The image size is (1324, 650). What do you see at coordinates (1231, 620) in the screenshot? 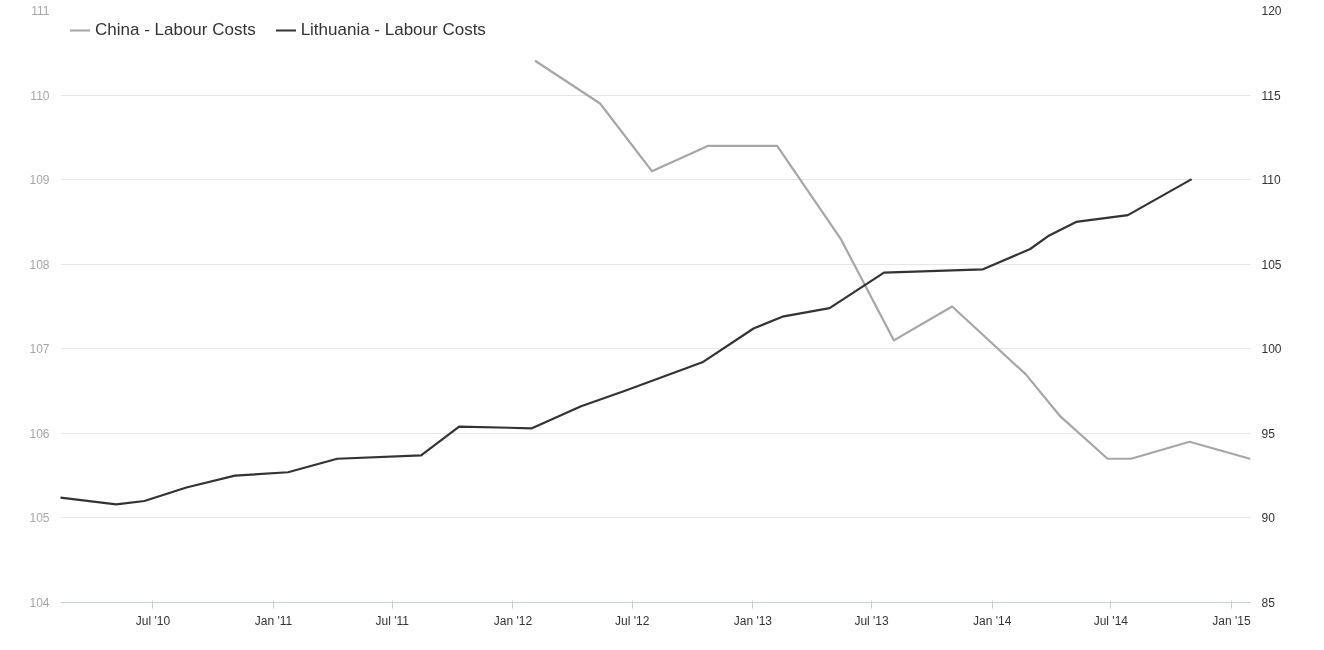
I see `x-tick-label: Jan '15` at bounding box center [1231, 620].